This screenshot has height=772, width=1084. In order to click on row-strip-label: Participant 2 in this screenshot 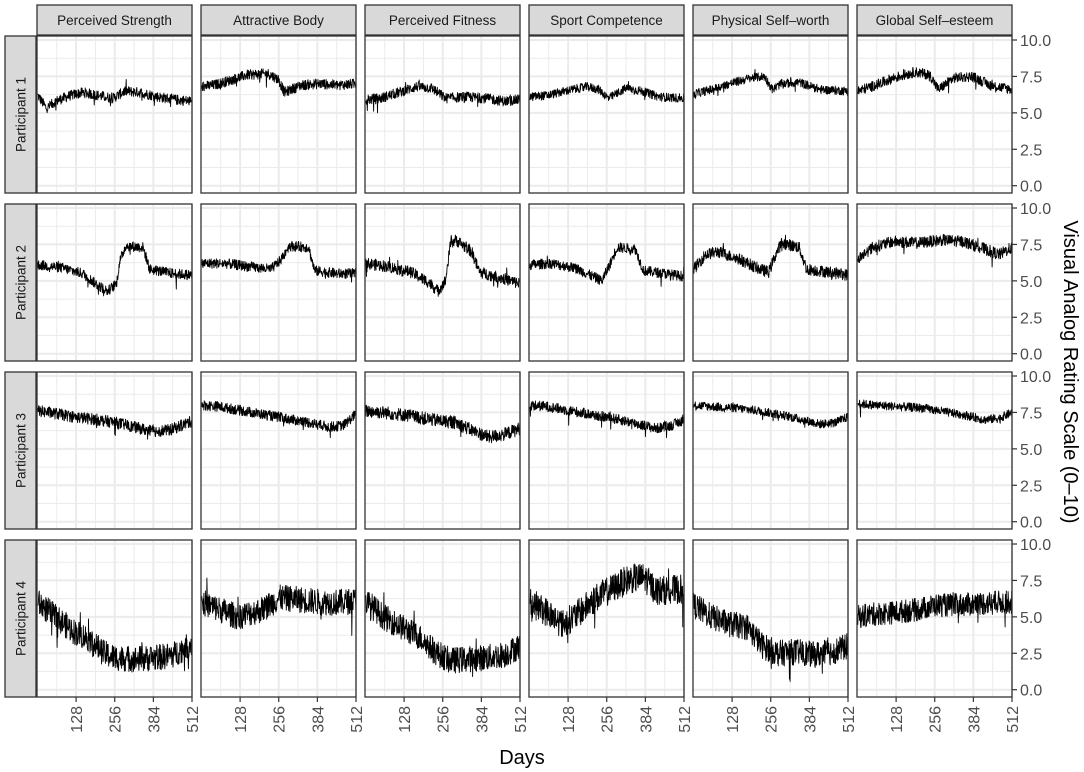, I will do `click(21, 282)`.